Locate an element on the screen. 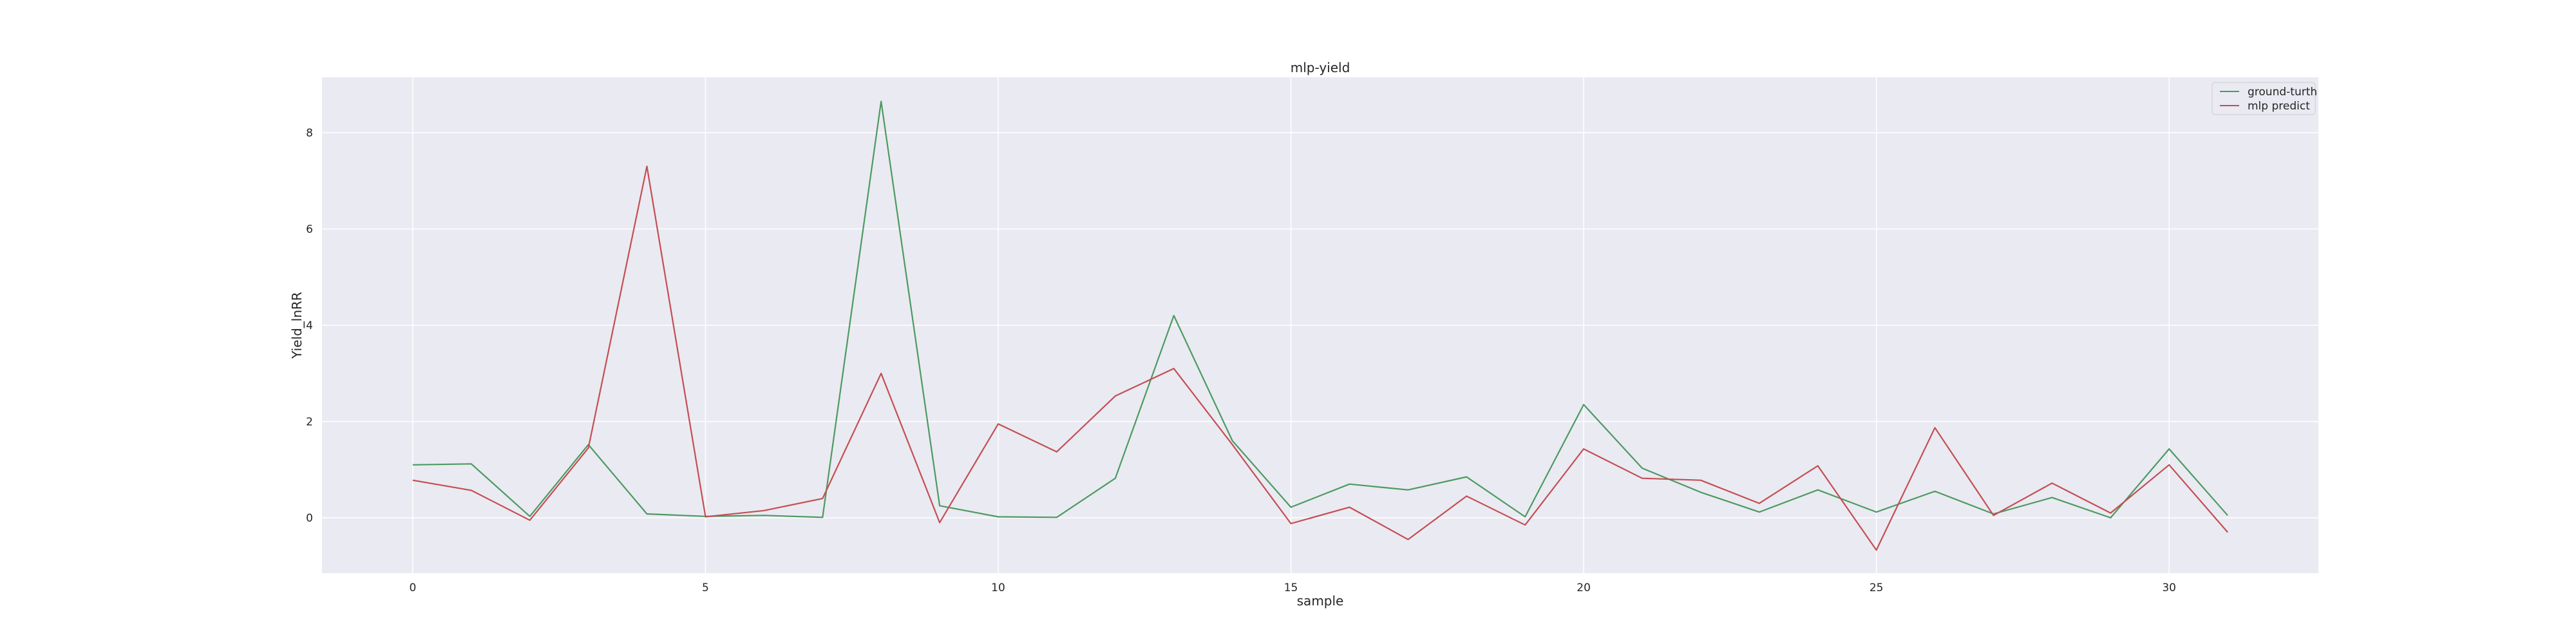  x-tick-label-15: 15 is located at coordinates (1291, 588).